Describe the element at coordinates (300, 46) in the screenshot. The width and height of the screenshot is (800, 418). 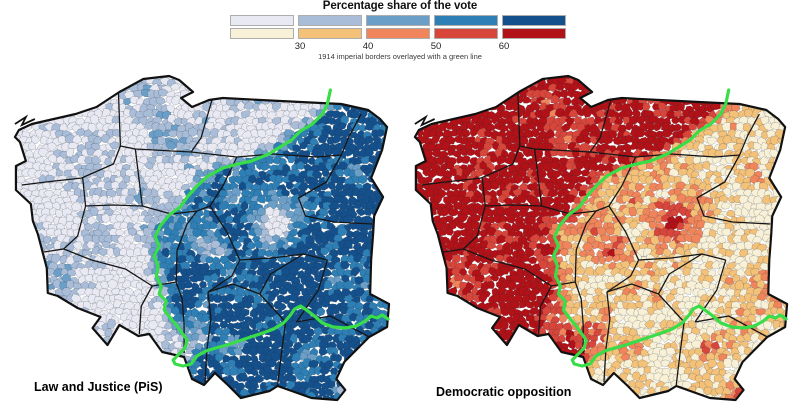
I see `legend-tick-label: 30` at that location.